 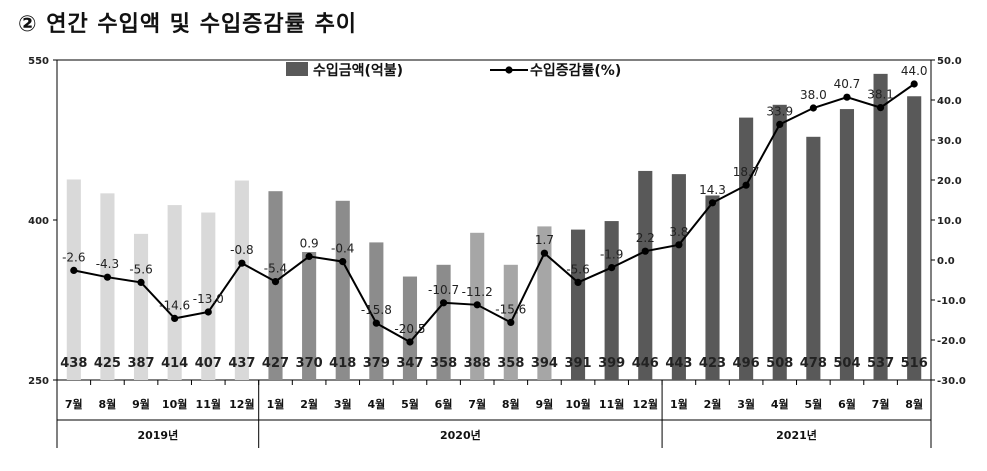 I want to click on line-value-label: -5.4, so click(x=275, y=269).